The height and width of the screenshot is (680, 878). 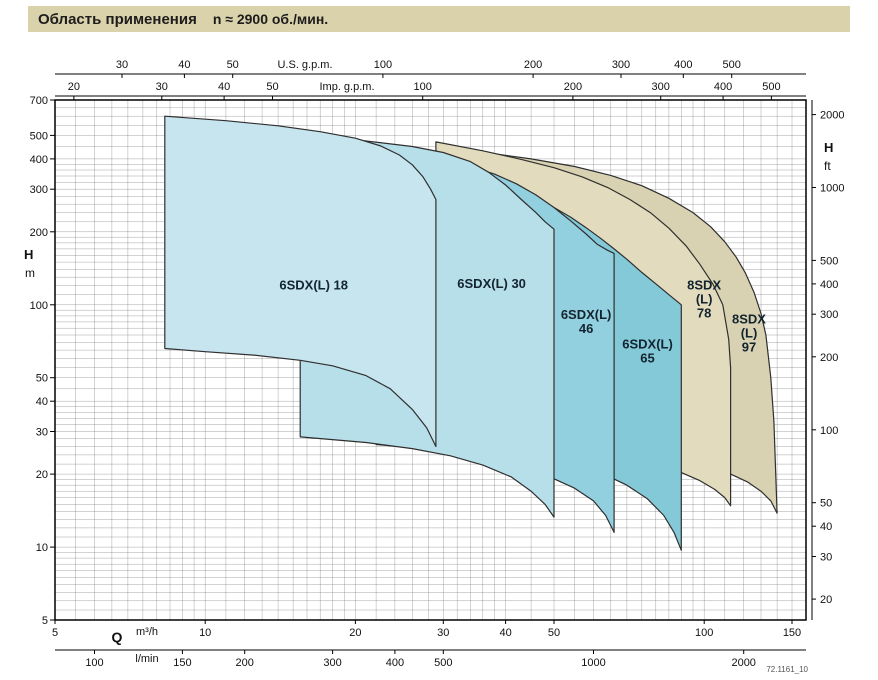 I want to click on tick-label-hft: 200, so click(x=829, y=358).